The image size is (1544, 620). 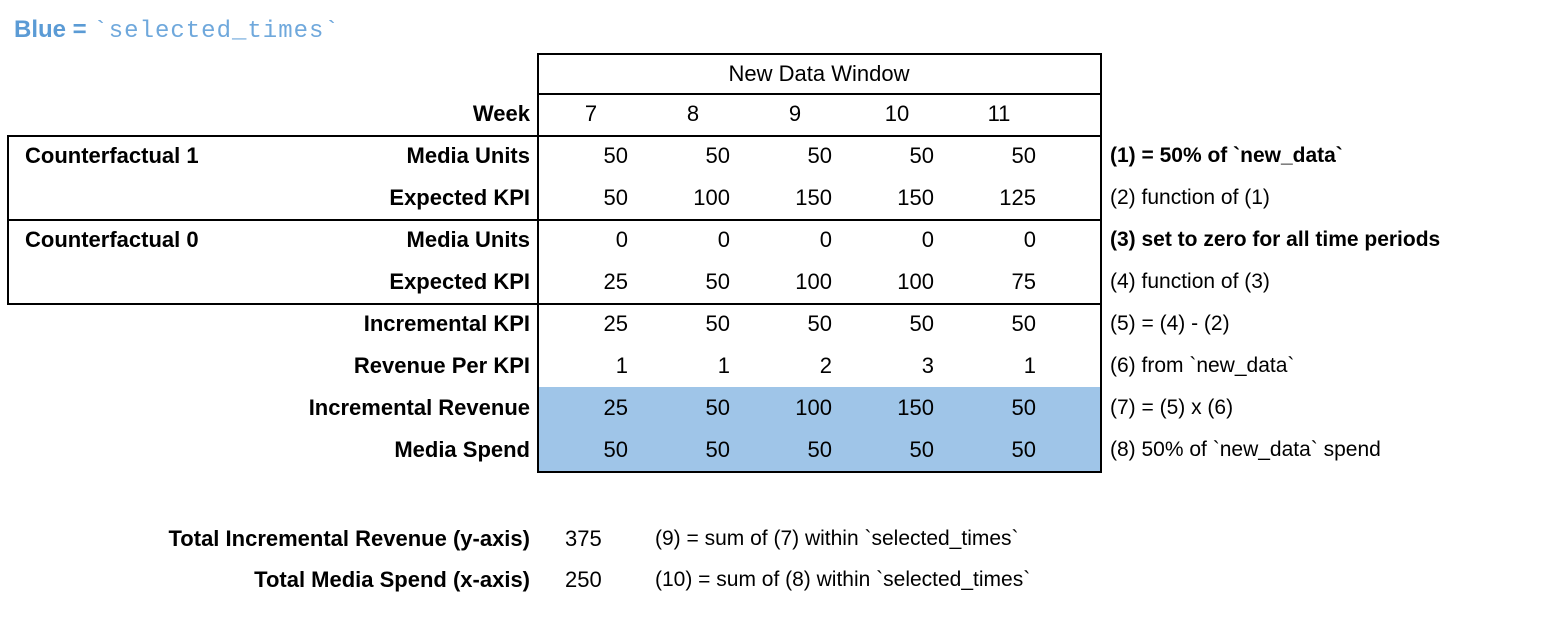 What do you see at coordinates (441, 365) in the screenshot?
I see `row-label: Revenue Per KPI` at bounding box center [441, 365].